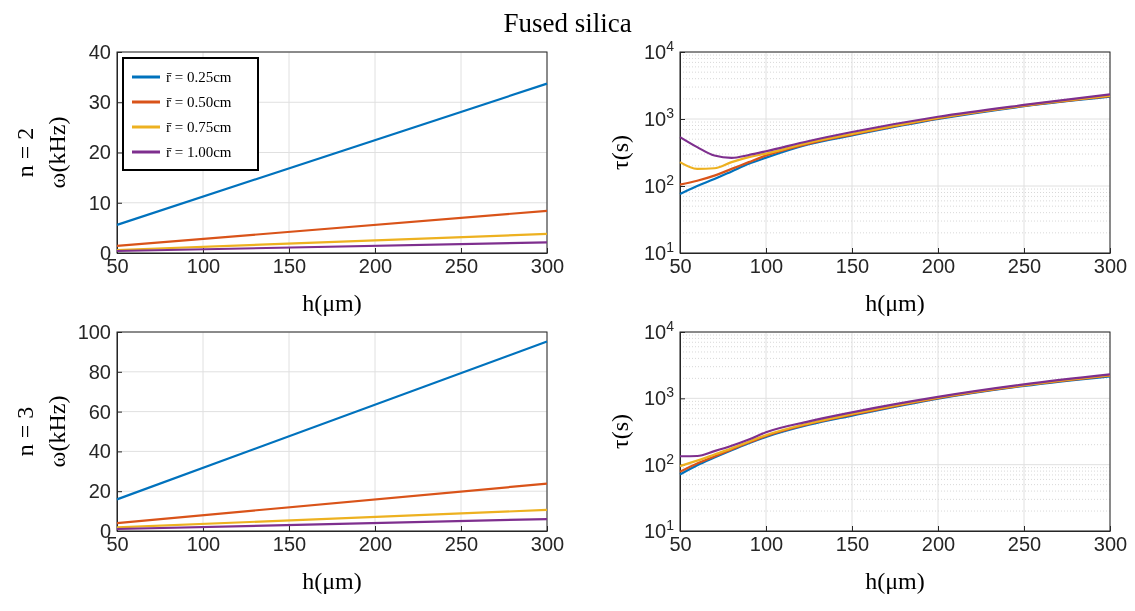 Image resolution: width=1135 pixels, height=611 pixels. I want to click on text: n = 2, so click(25, 152).